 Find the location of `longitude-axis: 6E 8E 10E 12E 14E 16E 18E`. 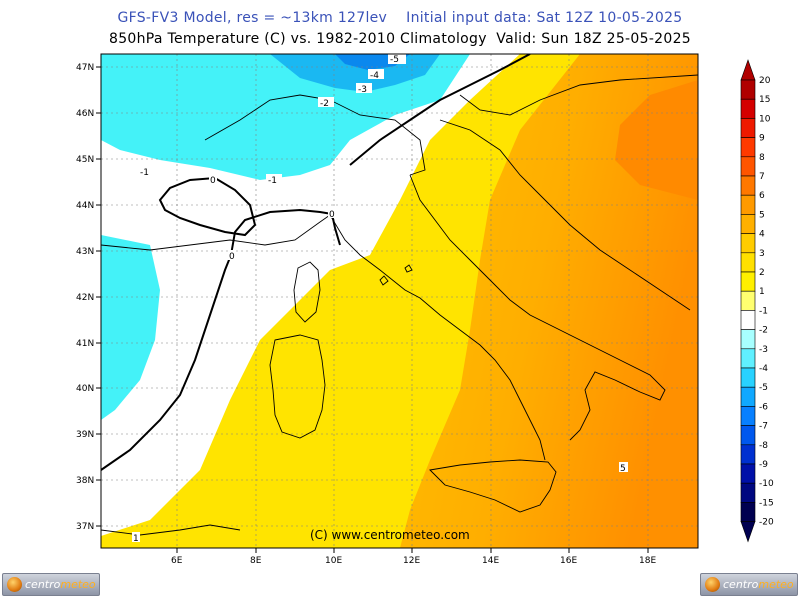

longitude-axis: 6E 8E 10E 12E 14E 16E 18E is located at coordinates (413, 561).